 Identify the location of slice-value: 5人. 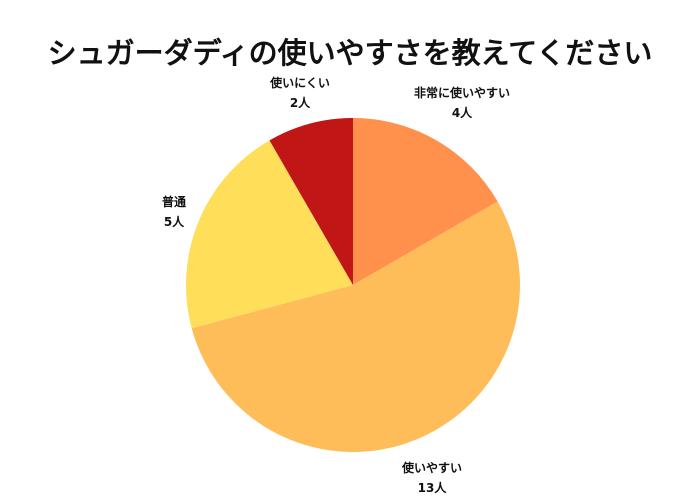
(174, 222).